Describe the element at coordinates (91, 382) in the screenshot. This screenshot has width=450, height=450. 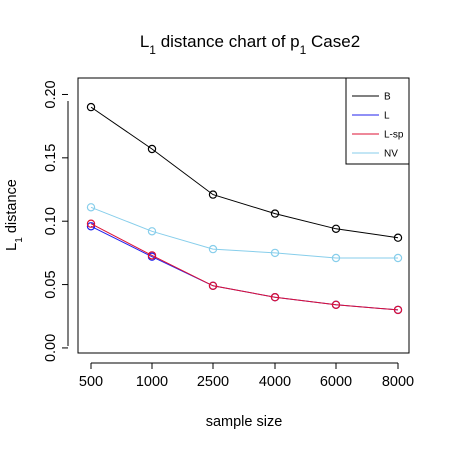
I see `x-tick-label: 500` at that location.